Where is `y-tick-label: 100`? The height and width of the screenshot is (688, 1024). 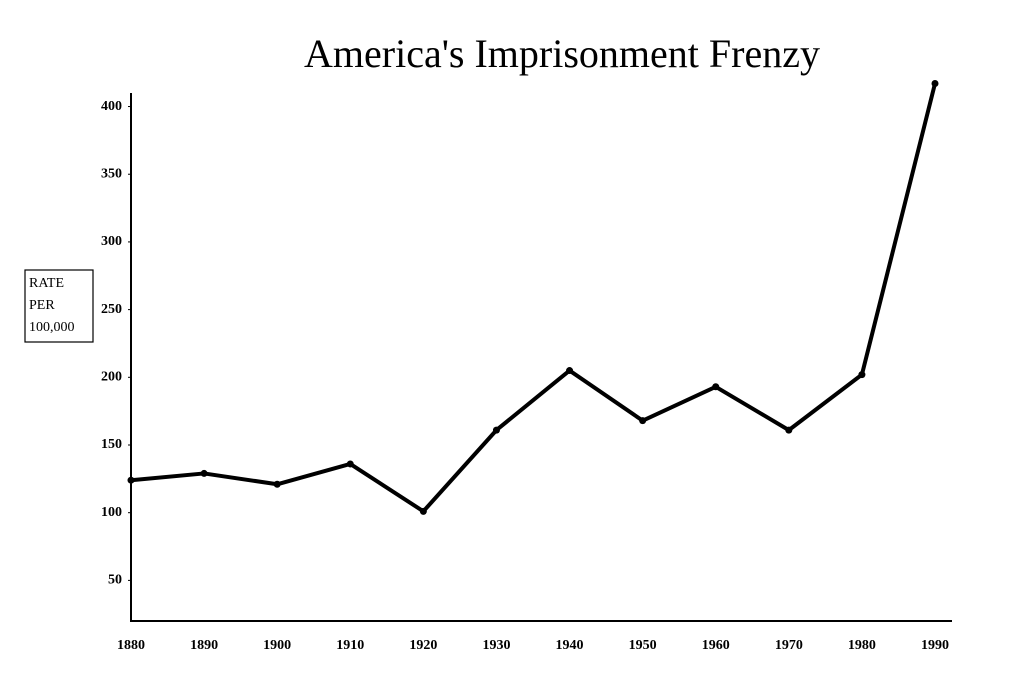 y-tick-label: 100 is located at coordinates (111, 512).